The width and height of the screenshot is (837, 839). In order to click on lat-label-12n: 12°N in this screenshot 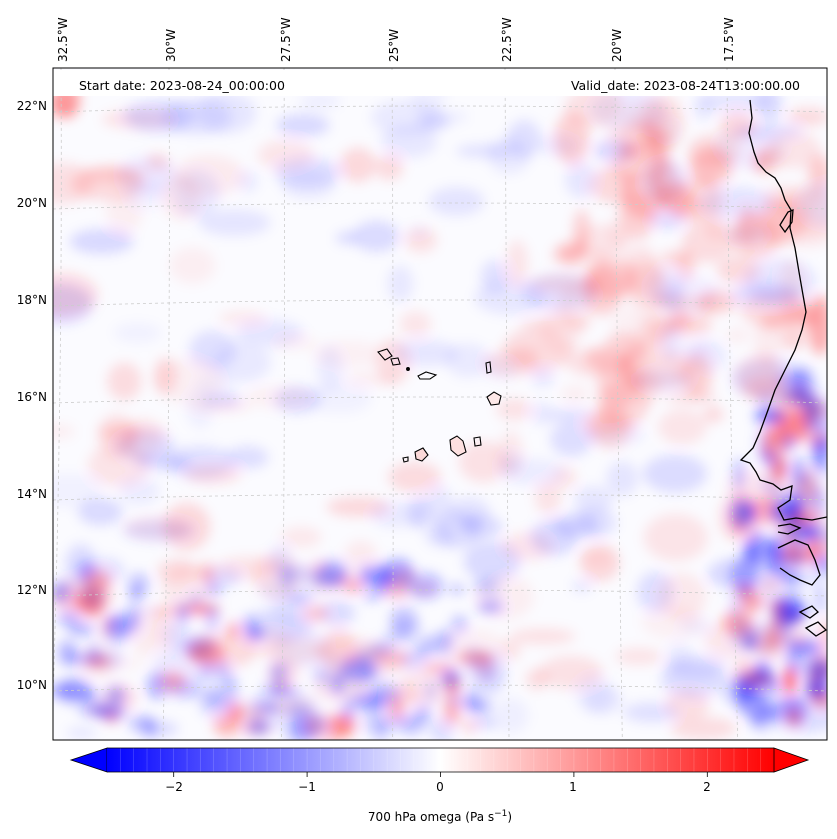, I will do `click(32, 590)`.